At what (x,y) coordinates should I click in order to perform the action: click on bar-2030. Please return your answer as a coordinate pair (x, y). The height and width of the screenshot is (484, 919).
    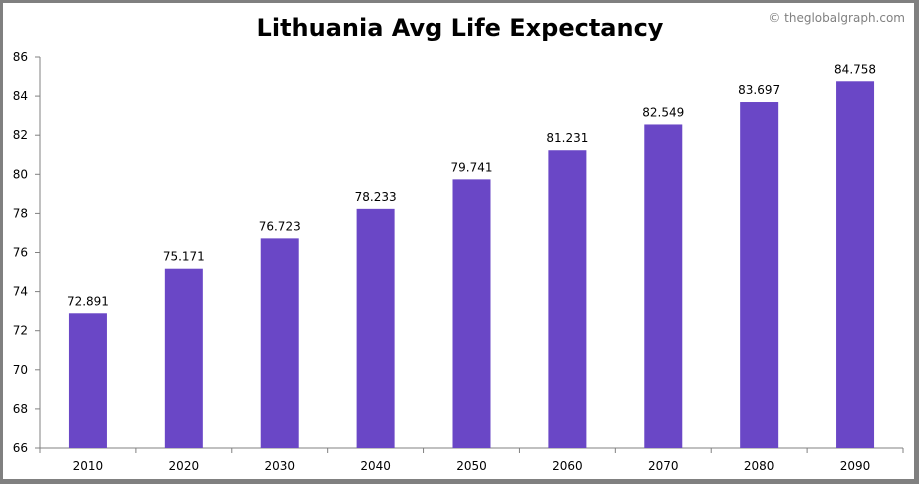
    Looking at the image, I should click on (279, 343).